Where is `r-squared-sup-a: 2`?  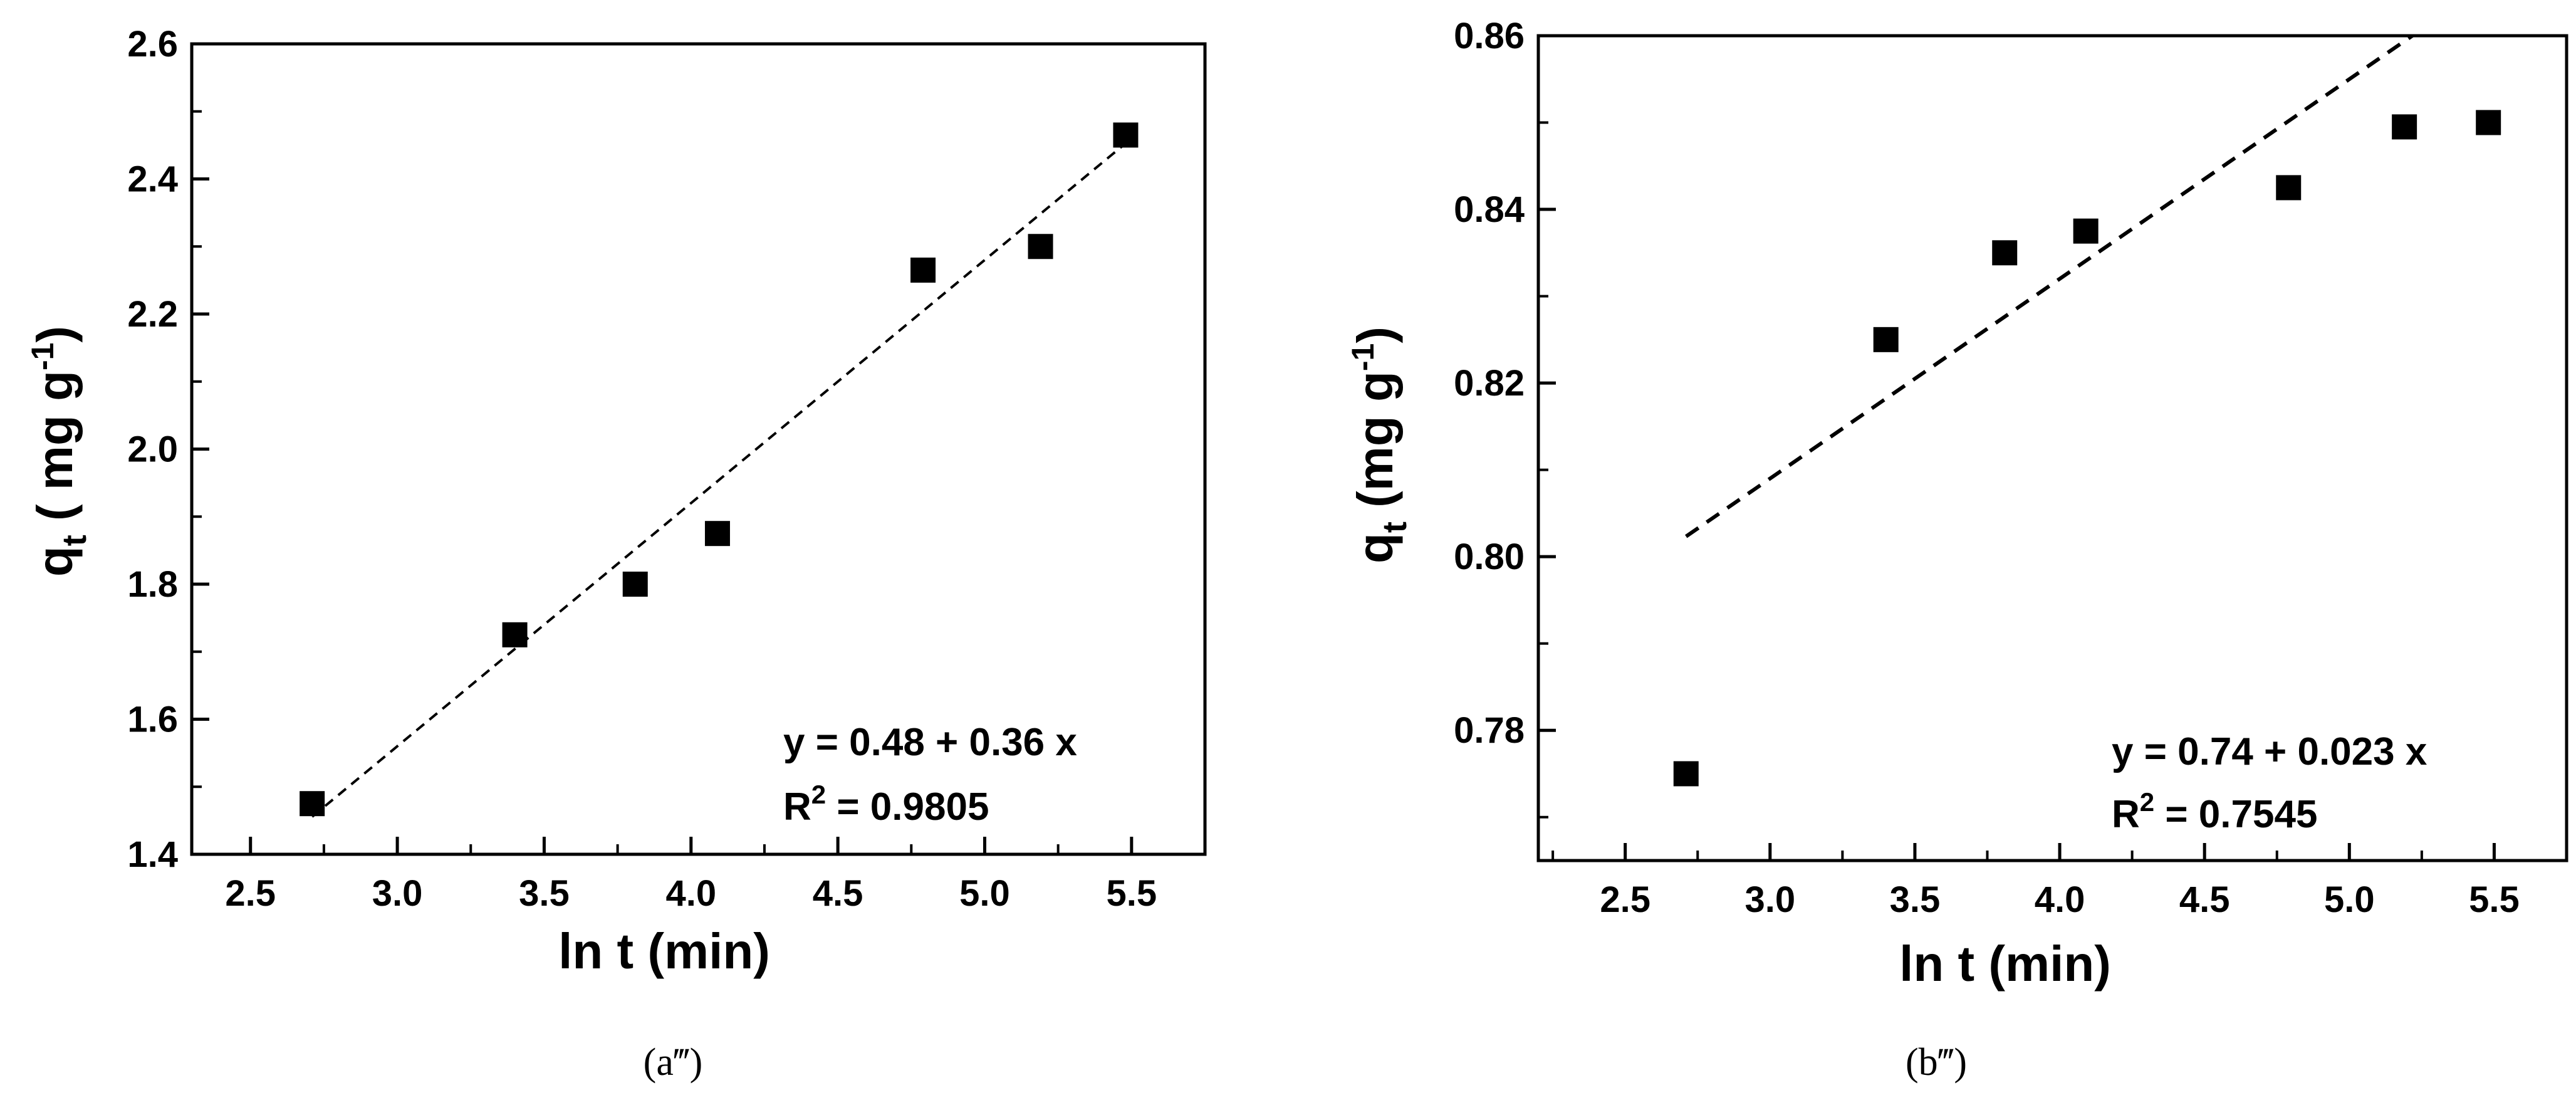 r-squared-sup-a: 2 is located at coordinates (818, 795).